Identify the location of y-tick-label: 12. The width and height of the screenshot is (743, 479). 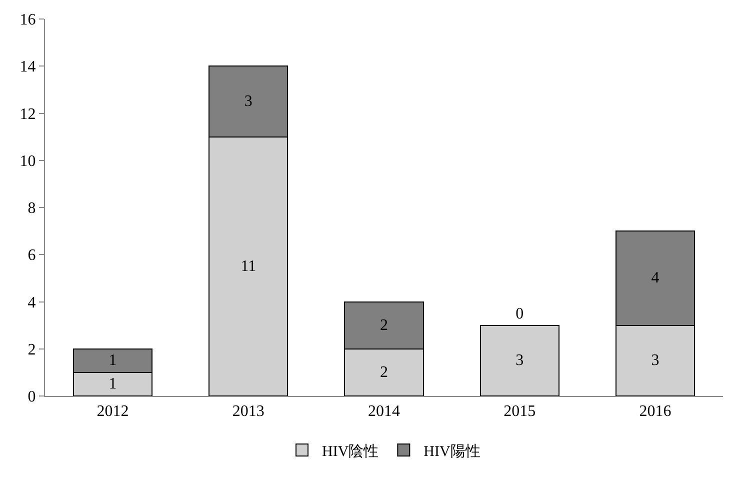
(28, 114).